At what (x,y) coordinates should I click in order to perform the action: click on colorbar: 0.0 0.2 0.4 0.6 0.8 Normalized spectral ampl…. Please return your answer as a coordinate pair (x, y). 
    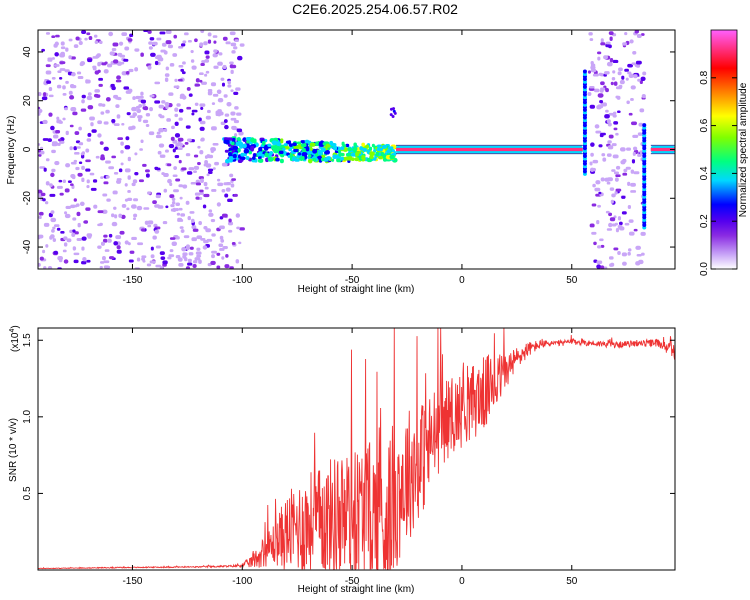
    Looking at the image, I should click on (724, 152).